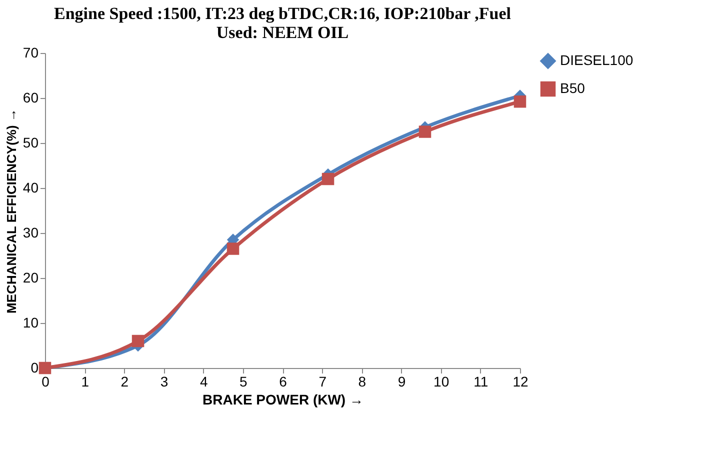 This screenshot has width=724, height=467. Describe the element at coordinates (124, 382) in the screenshot. I see `x-tick-label: 2` at that location.